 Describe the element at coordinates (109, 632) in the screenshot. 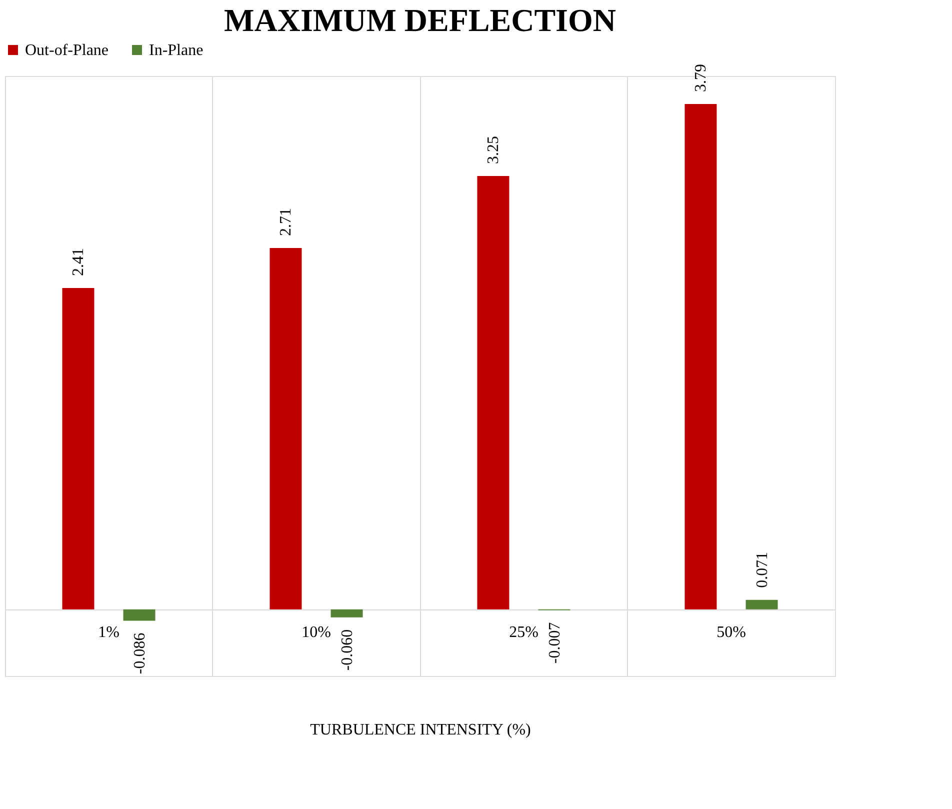

I see `x-tick-label: 1%` at that location.